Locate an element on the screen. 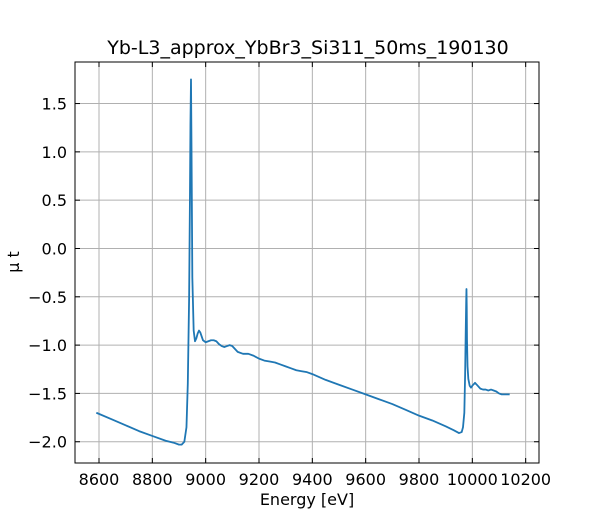 This screenshot has width=600, height=520. x-tick-label: 9000 is located at coordinates (205, 479).